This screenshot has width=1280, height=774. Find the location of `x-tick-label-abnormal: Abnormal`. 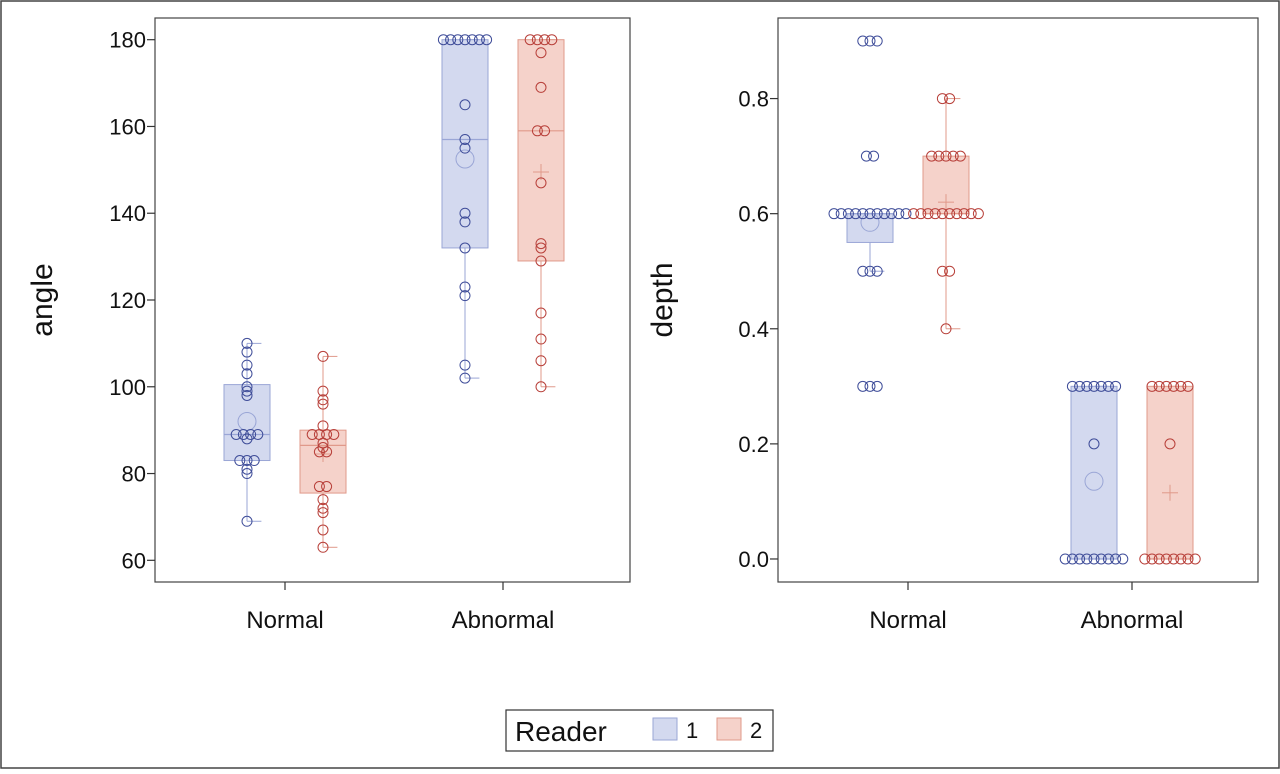

x-tick-label-abnormal: Abnormal is located at coordinates (1132, 620).